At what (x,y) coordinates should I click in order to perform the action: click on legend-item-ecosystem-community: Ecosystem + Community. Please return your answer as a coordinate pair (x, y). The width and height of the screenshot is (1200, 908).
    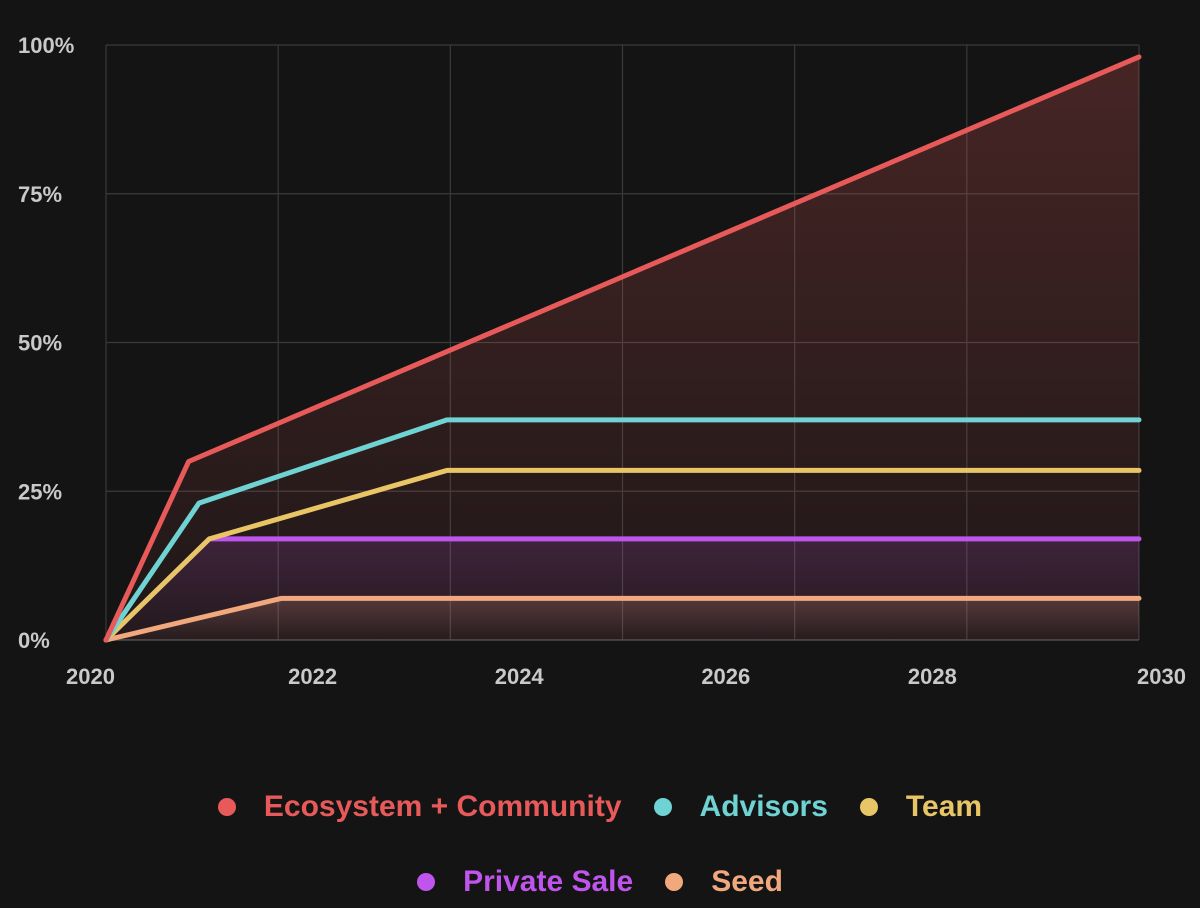
    Looking at the image, I should click on (419, 807).